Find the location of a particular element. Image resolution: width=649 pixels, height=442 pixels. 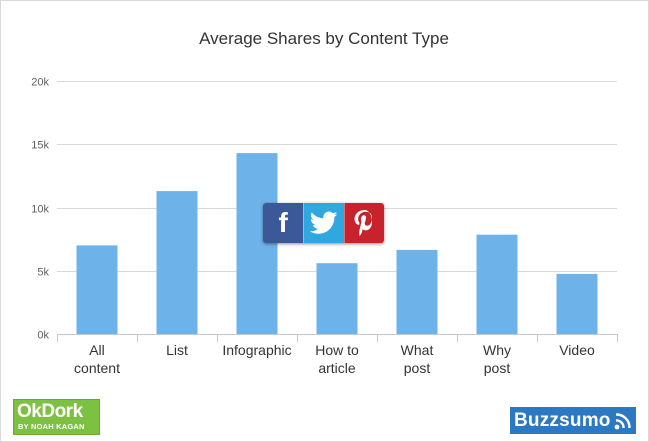

buzzsumo-logo-text: Buzzsumo is located at coordinates (562, 420).